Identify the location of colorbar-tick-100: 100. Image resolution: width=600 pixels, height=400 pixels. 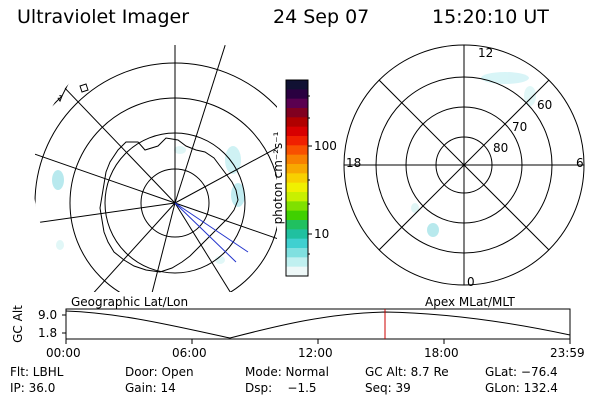
(325, 146).